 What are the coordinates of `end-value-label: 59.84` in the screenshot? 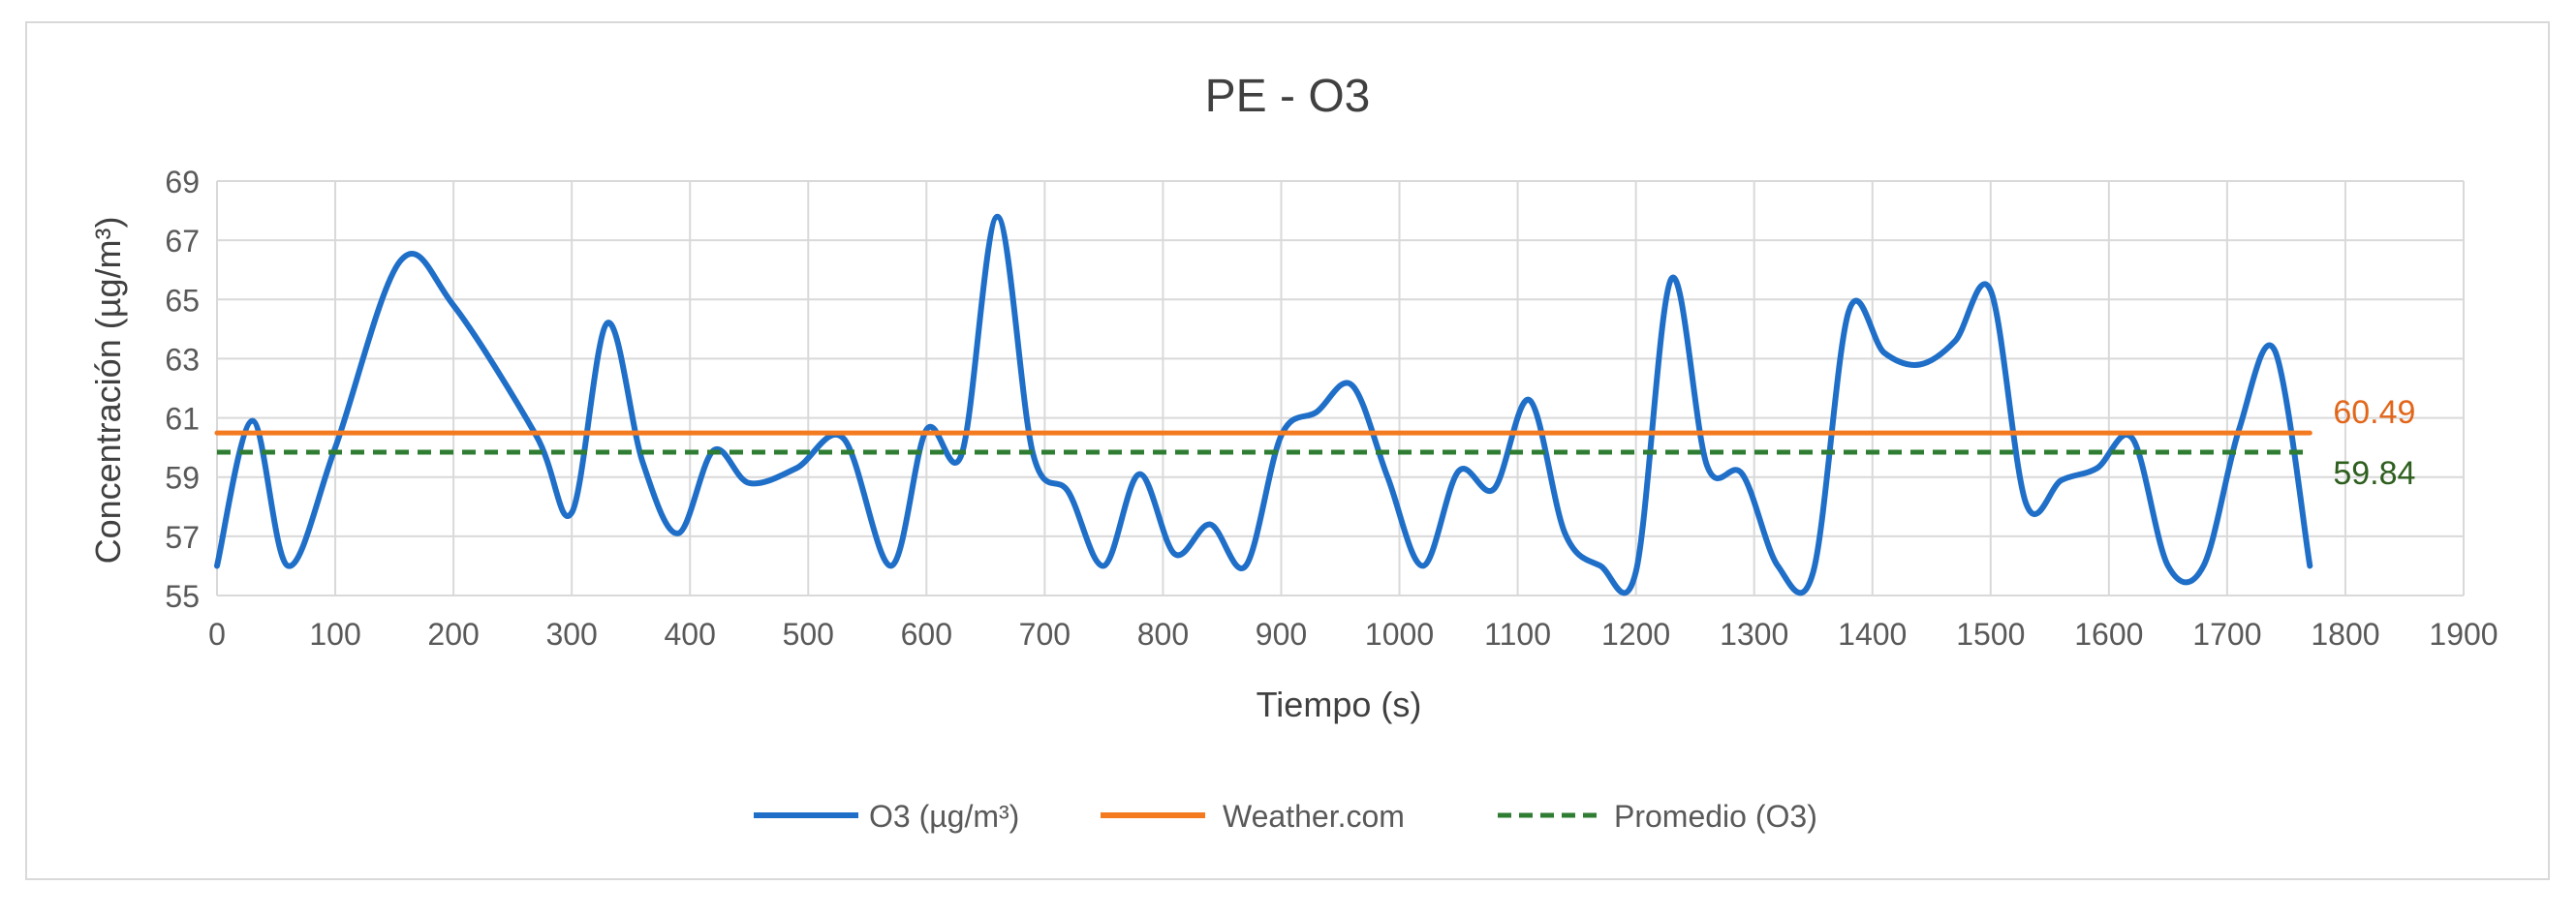 It's located at (2374, 473).